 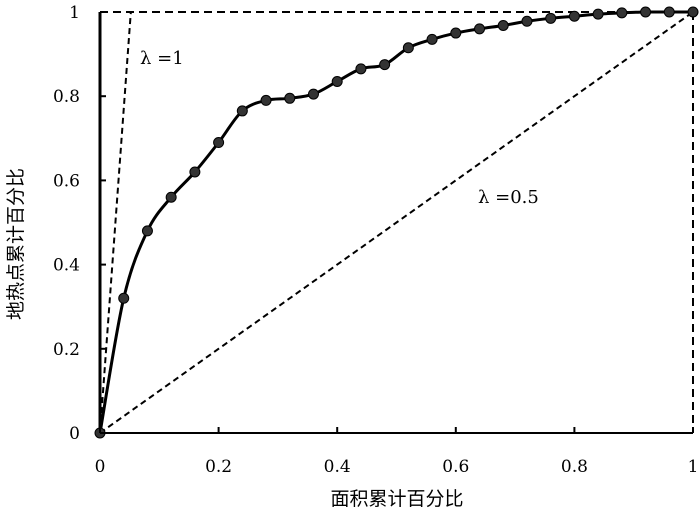 I want to click on y-tick-label: 1, so click(x=74, y=13).